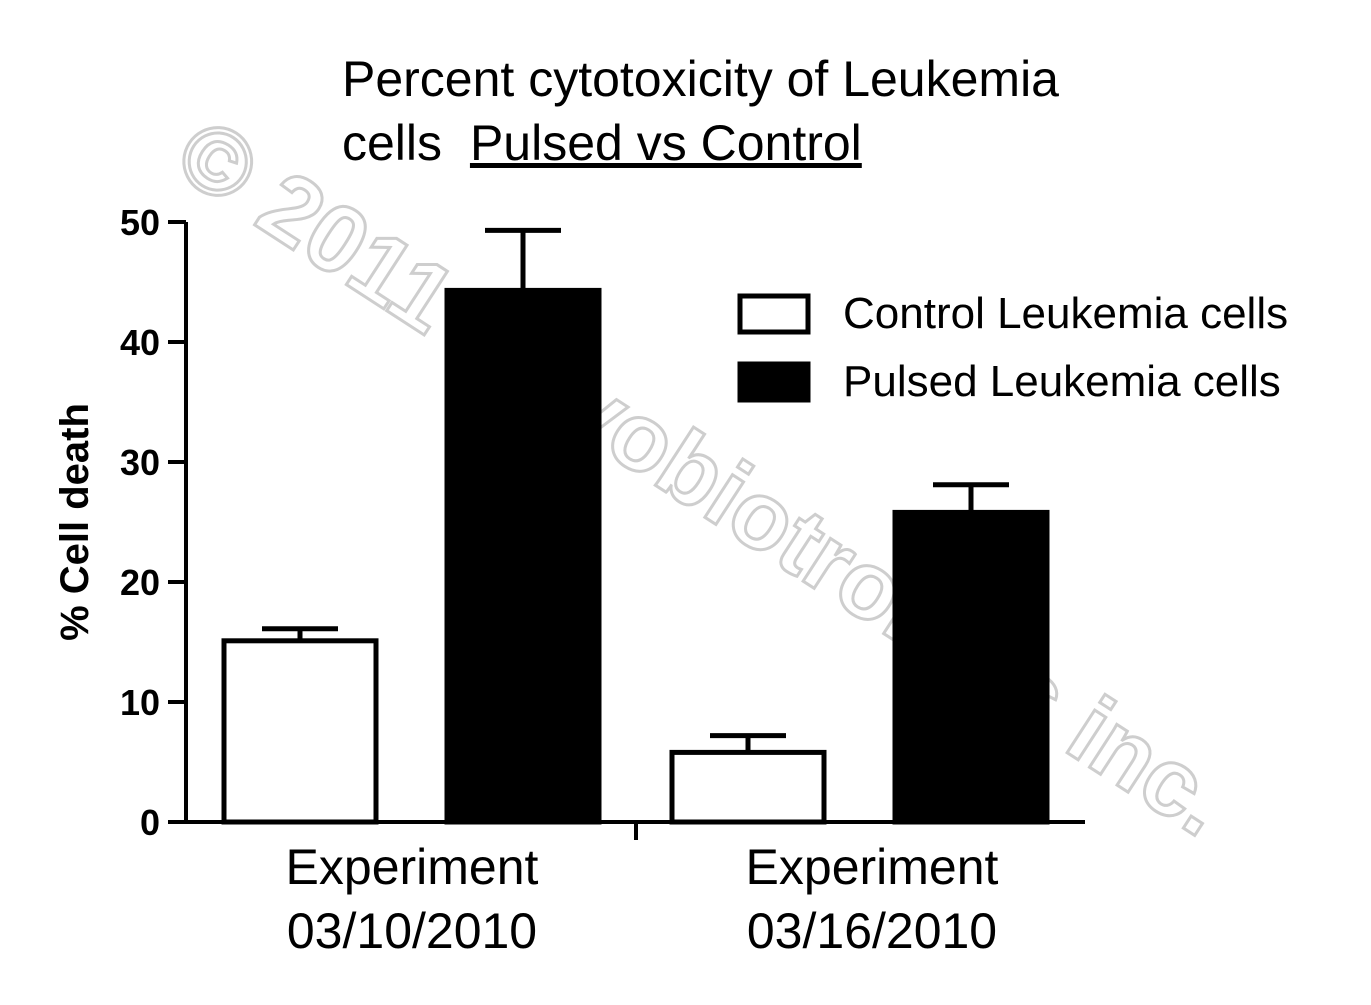 This screenshot has width=1371, height=1005. What do you see at coordinates (1062, 381) in the screenshot?
I see `legend-label-pulsed: Pulsed Leukemia cells` at bounding box center [1062, 381].